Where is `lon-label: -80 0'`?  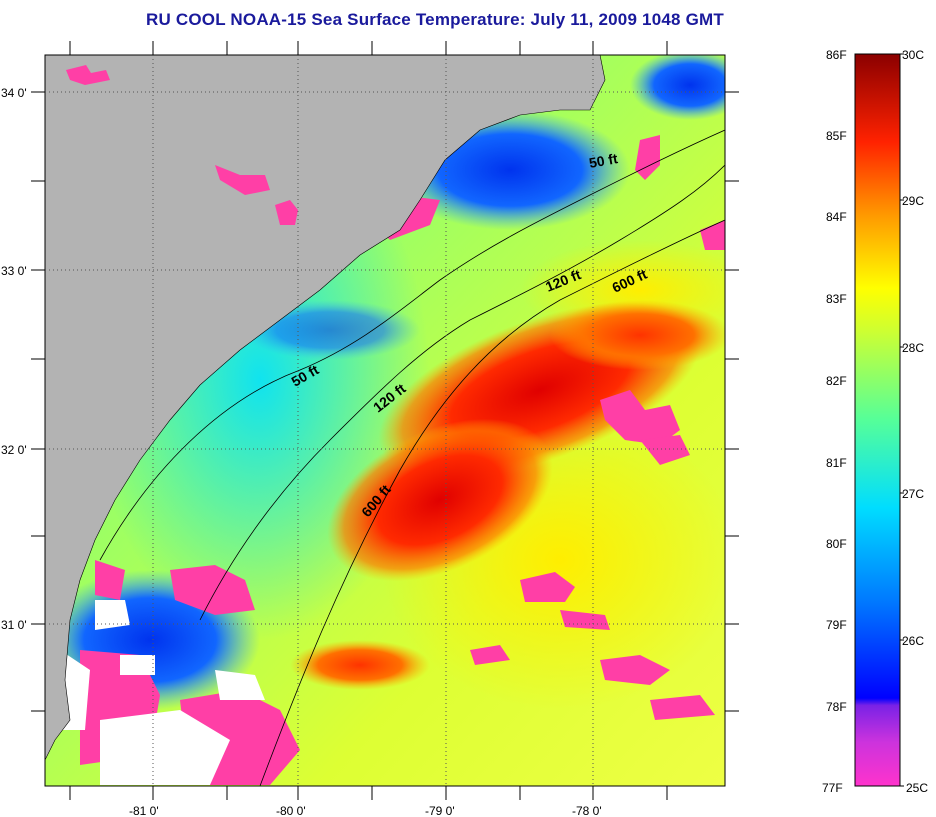 lon-label: -80 0' is located at coordinates (291, 810).